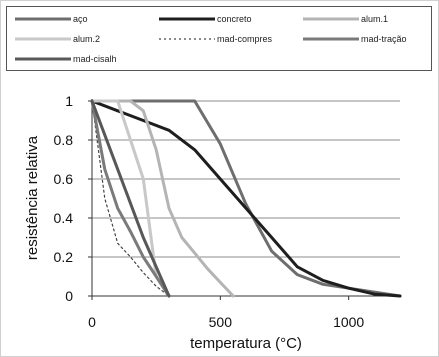  I want to click on y-tick-label: 0.2, so click(64, 257).